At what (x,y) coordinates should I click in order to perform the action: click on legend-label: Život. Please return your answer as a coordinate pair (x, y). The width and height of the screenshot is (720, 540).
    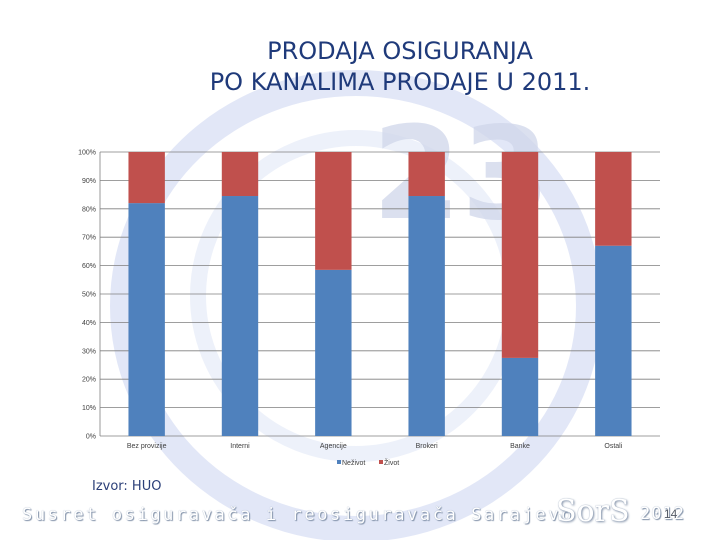
    Looking at the image, I should click on (391, 462).